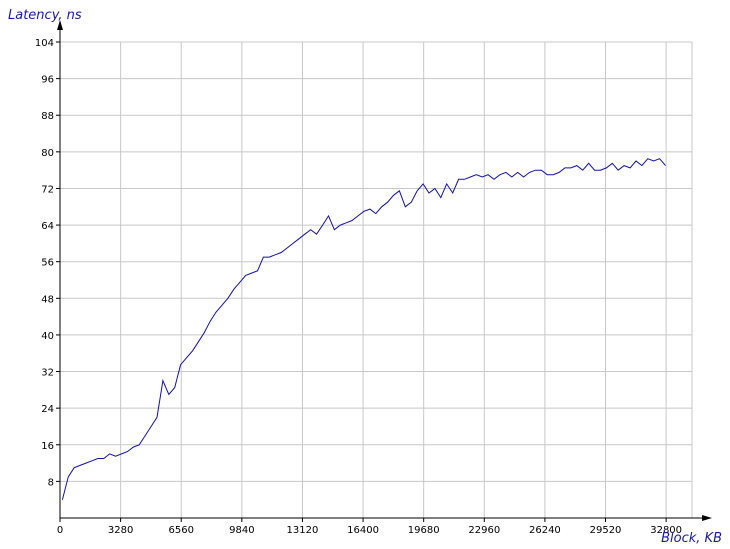 This screenshot has height=549, width=730. Describe the element at coordinates (45, 15) in the screenshot. I see `y-axis-title: Latency, ns` at that location.